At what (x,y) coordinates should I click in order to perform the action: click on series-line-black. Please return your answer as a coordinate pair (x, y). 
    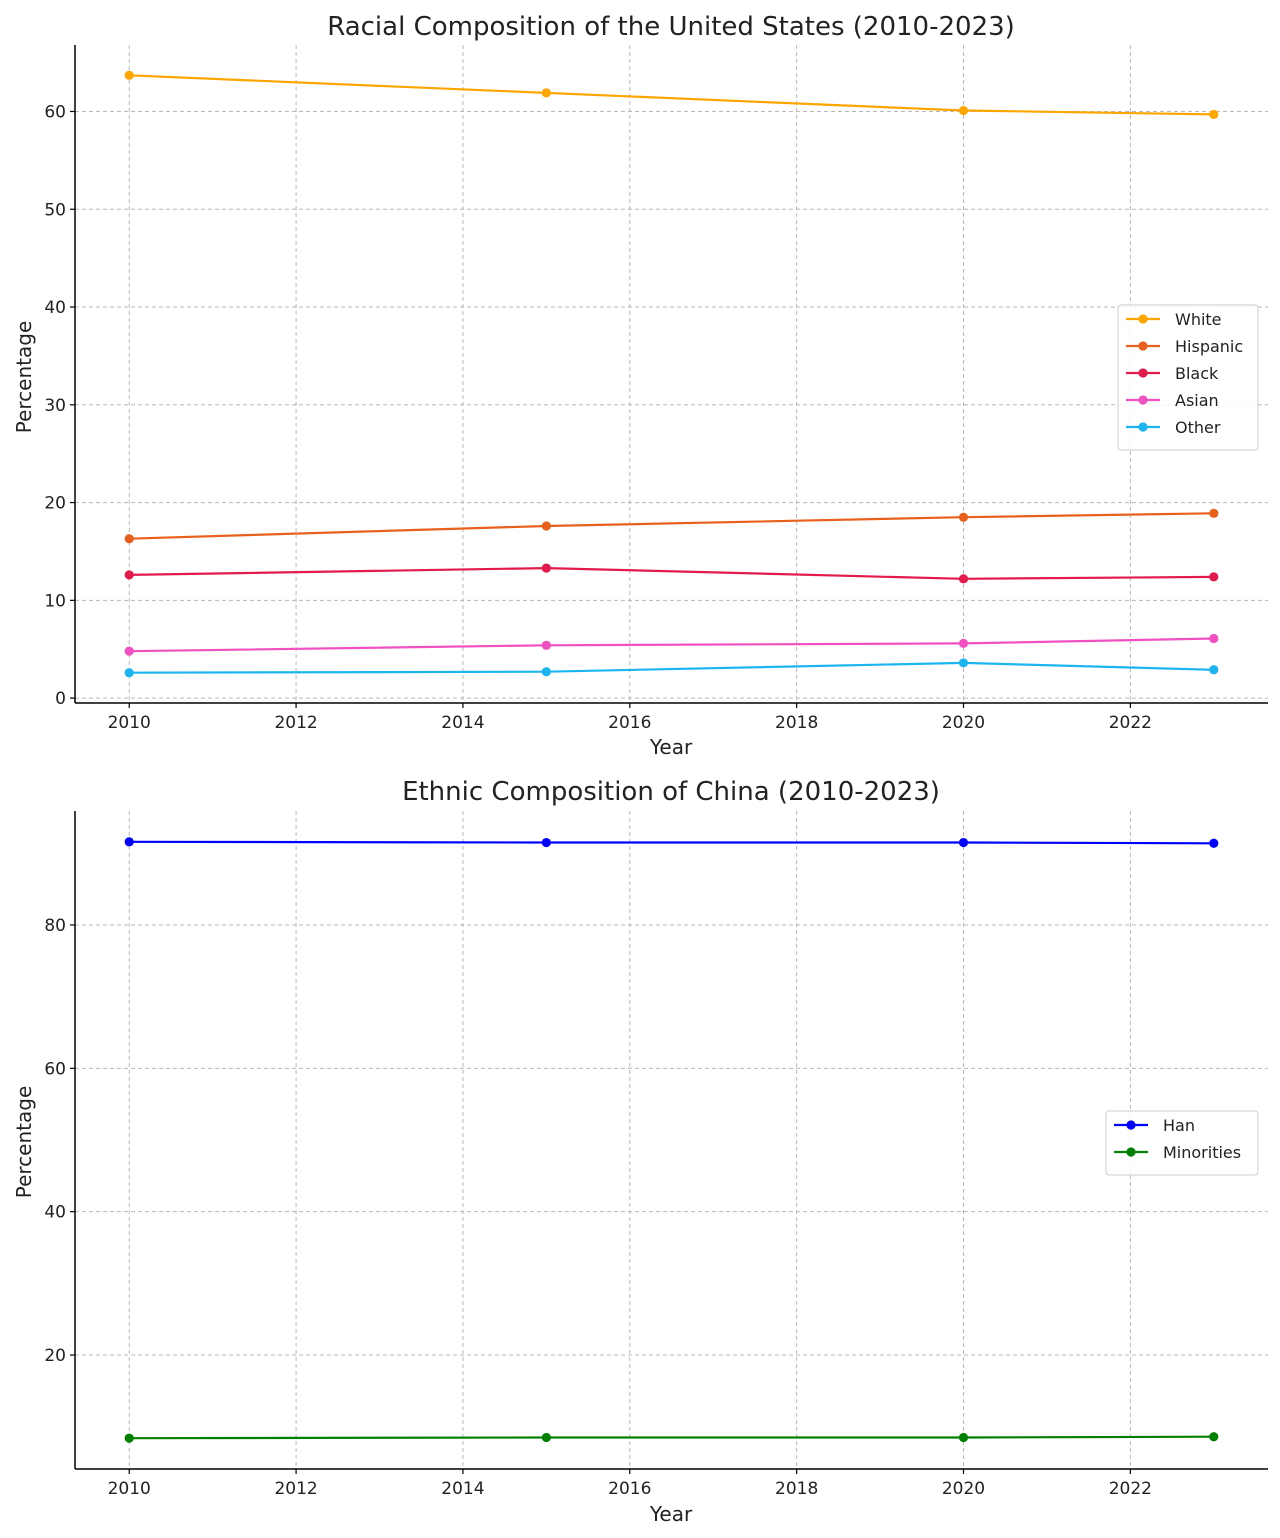
    Looking at the image, I should click on (671, 573).